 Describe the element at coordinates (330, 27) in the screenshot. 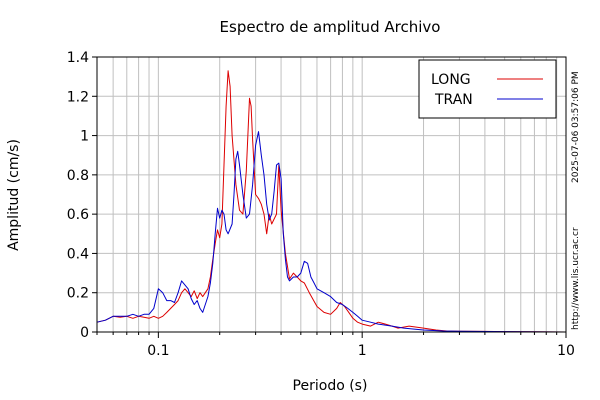

I see `chart-title: Espectro de amplitud Archivo` at that location.